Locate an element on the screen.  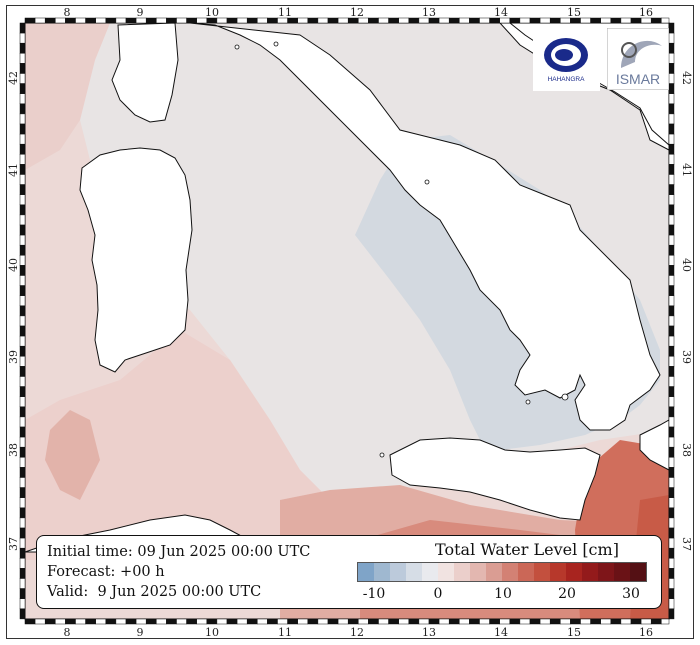
colorbar-tick-label: 20 is located at coordinates (567, 594).